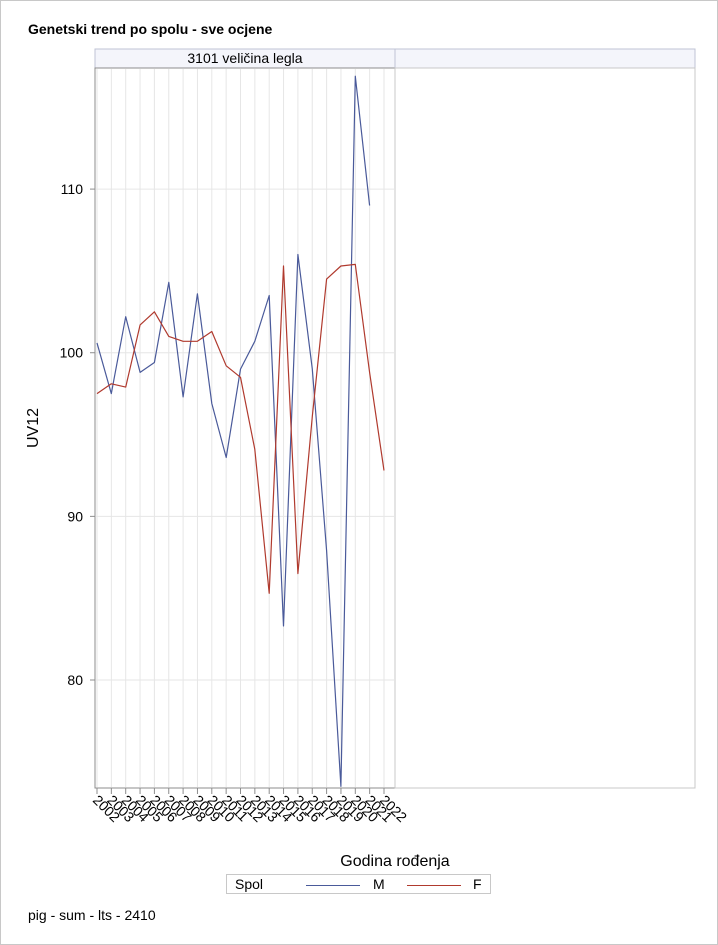 This screenshot has height=945, width=718. Describe the element at coordinates (434, 885) in the screenshot. I see `legend-swatch-f` at that location.